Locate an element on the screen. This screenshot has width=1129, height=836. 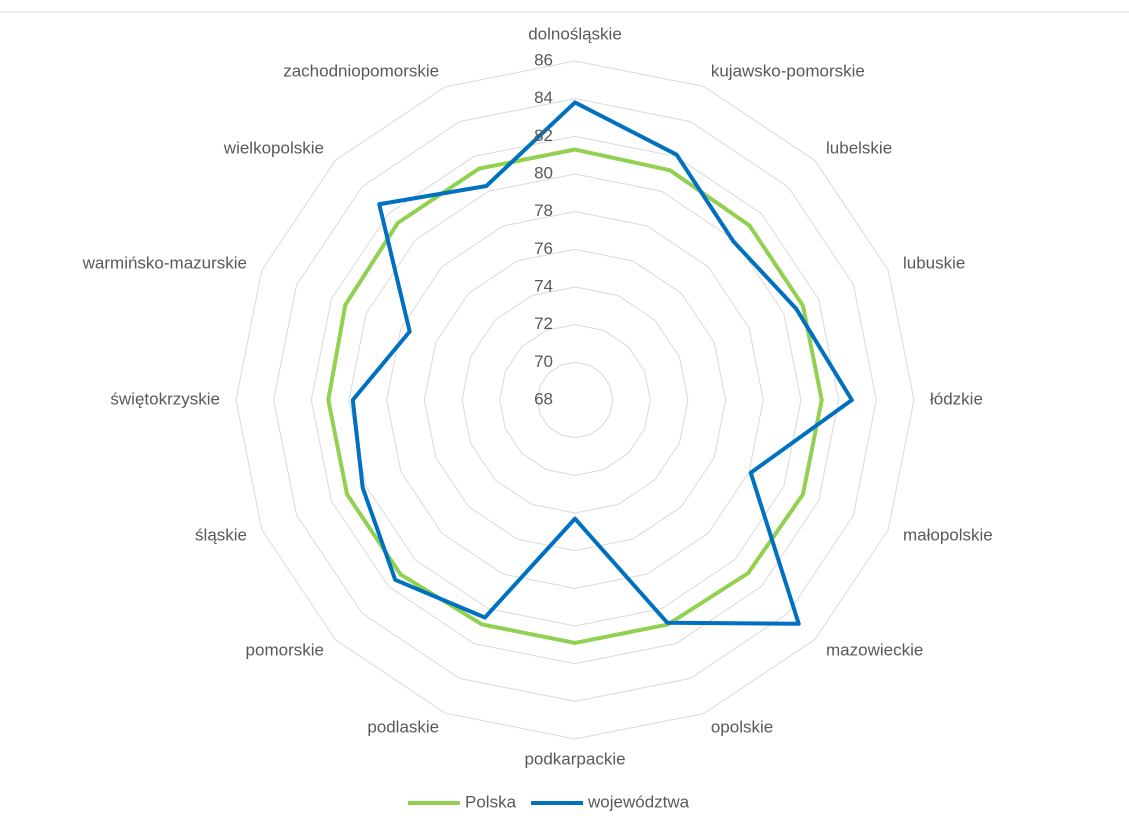
category-label: wielkopolskie is located at coordinates (273, 147).